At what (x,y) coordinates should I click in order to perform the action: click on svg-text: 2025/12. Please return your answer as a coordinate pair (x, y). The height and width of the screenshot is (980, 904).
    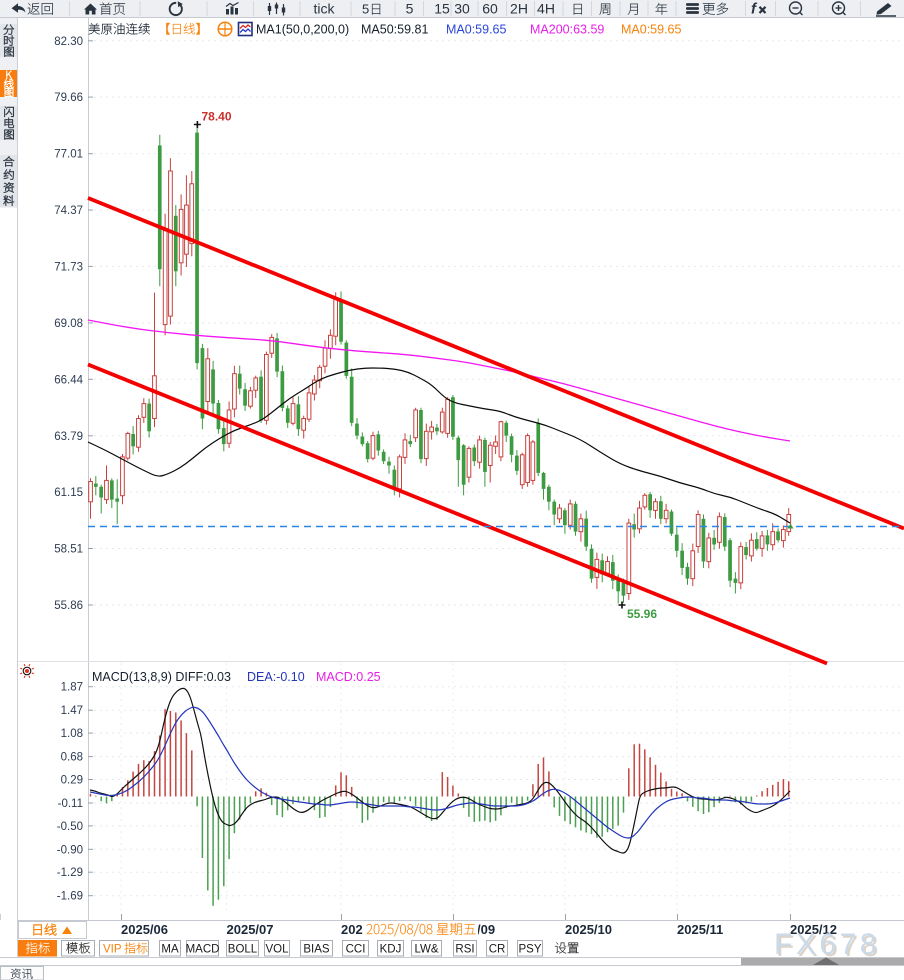
    Looking at the image, I should click on (813, 929).